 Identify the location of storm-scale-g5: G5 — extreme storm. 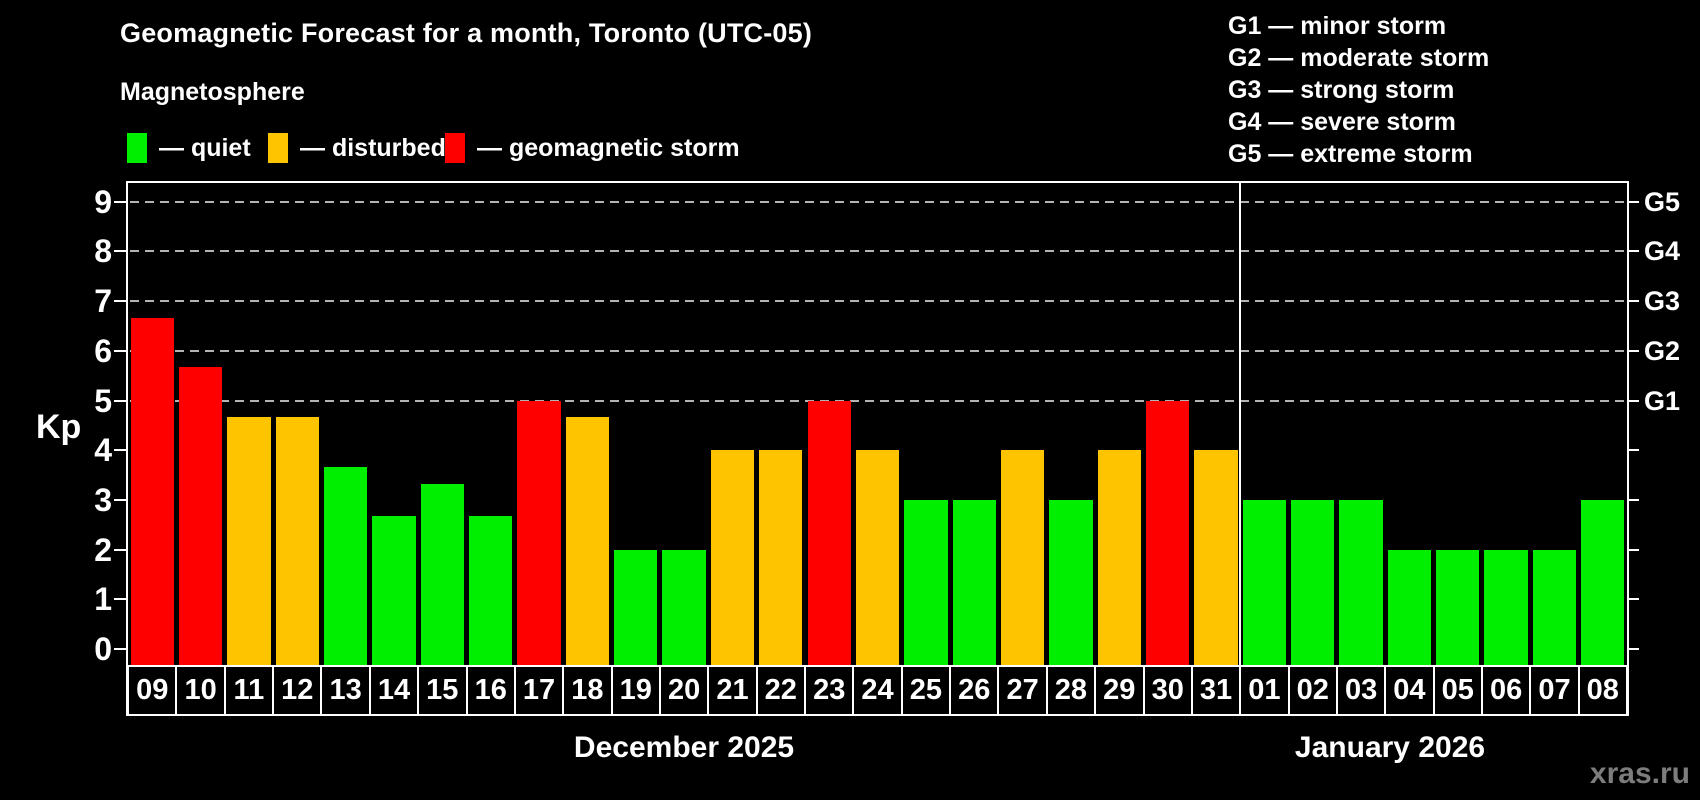
(1350, 154).